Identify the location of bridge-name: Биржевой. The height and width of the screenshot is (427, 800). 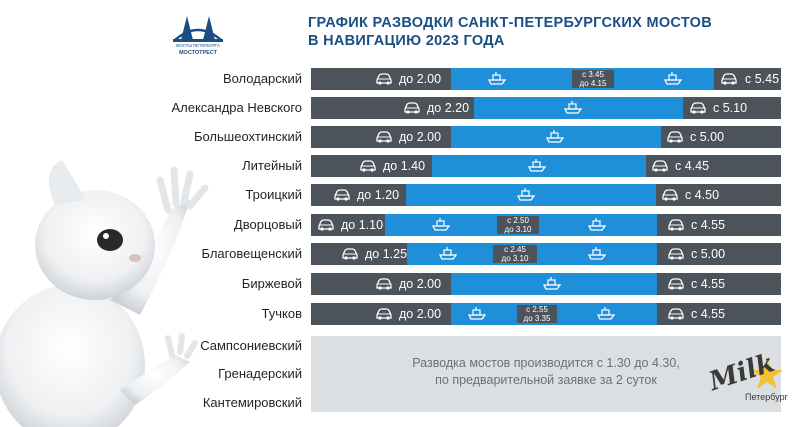
(271, 283).